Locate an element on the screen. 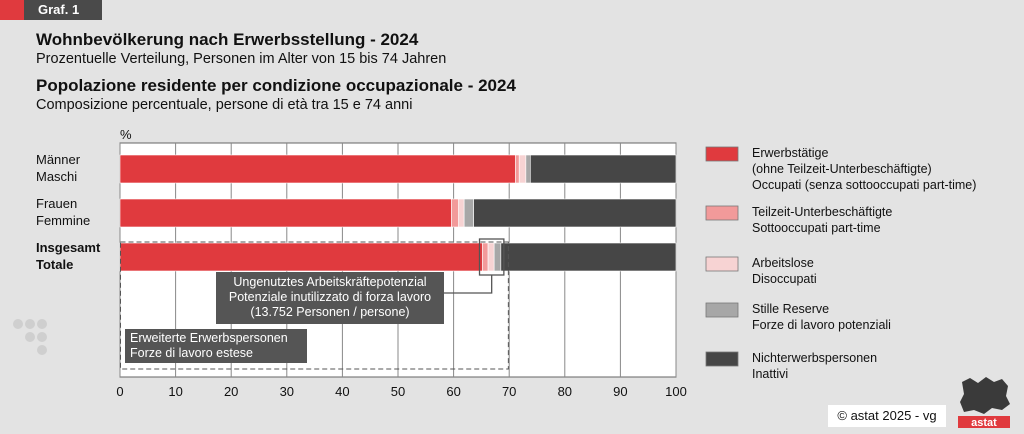 Image resolution: width=1024 pixels, height=434 pixels. untapped-potential-text: Potenziale inutilizzato di forza lavoro is located at coordinates (330, 297).